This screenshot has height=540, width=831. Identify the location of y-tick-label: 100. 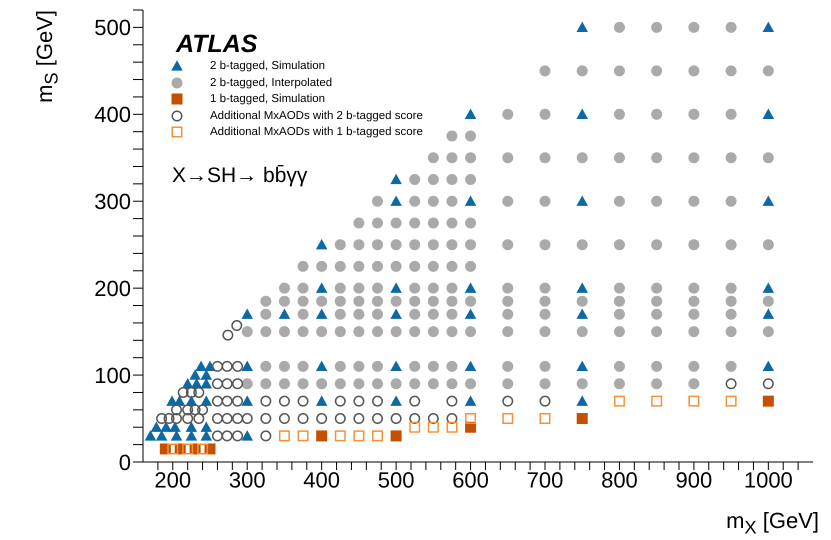
(112, 375).